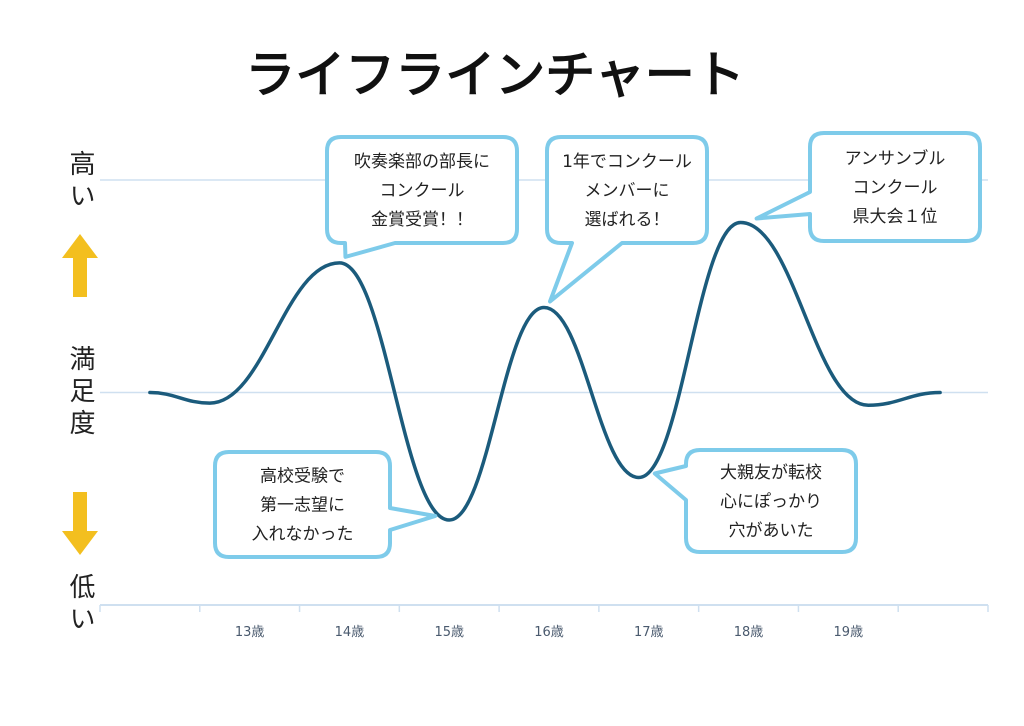  I want to click on callout-text: 吹奏楽部の部長に, so click(422, 162).